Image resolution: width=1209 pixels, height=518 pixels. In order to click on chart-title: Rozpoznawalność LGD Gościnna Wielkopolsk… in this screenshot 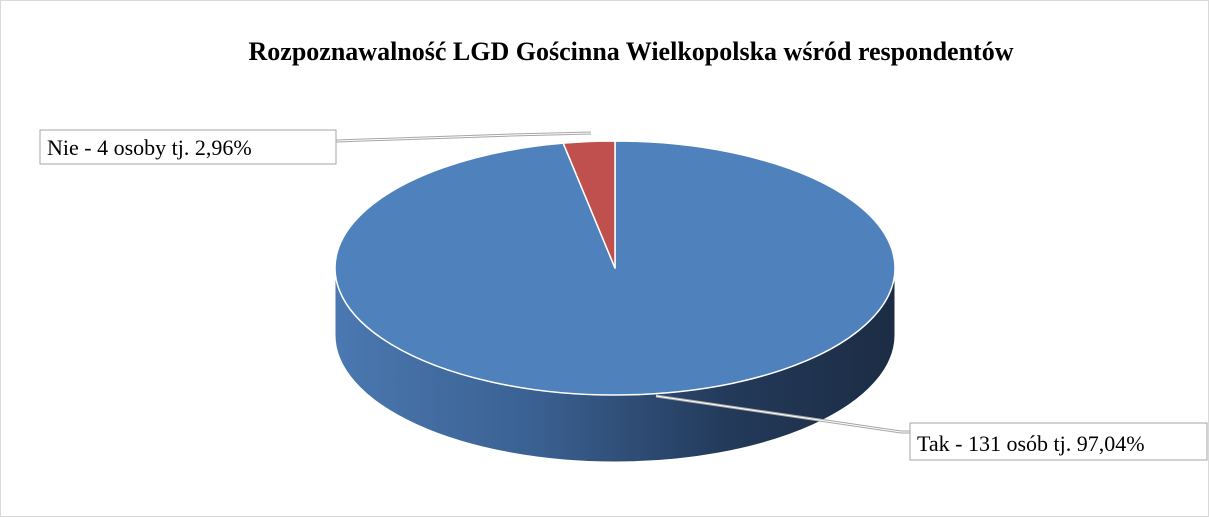, I will do `click(631, 51)`.